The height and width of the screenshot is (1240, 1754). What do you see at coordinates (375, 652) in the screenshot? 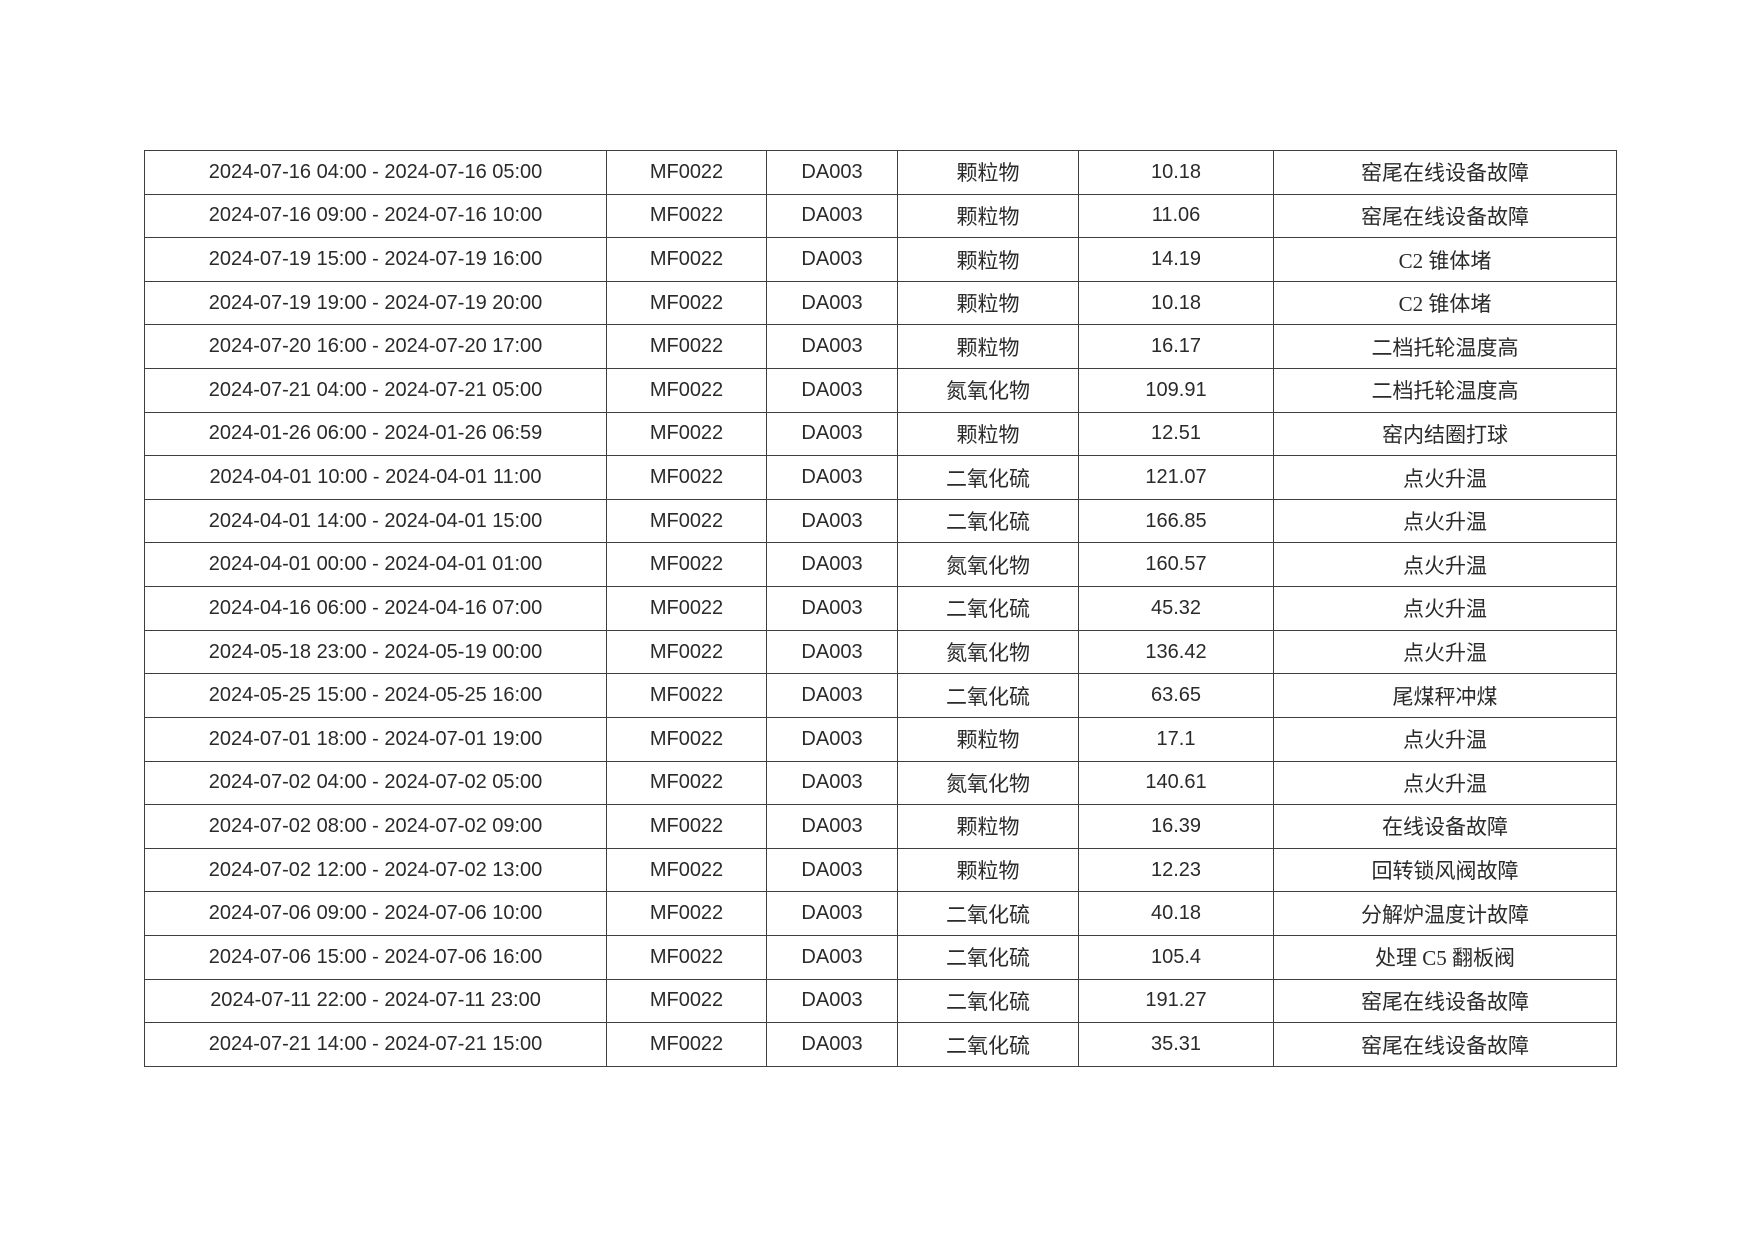
I see `cell-time-range: 2024-05-18 23:00 - 2024-05-19 00:00` at bounding box center [375, 652].